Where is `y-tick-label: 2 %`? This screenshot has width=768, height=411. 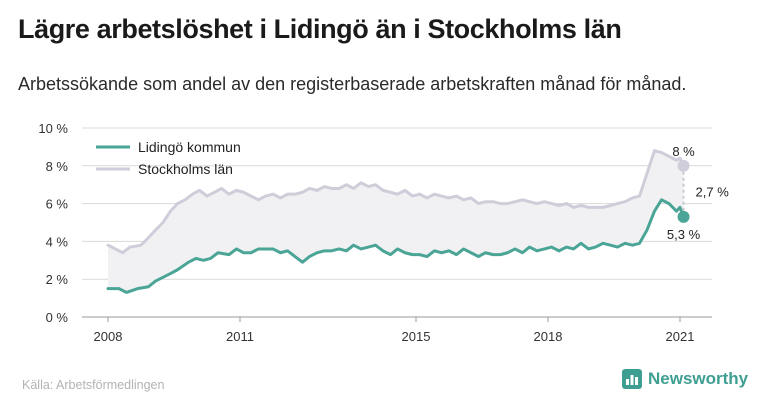 y-tick-label: 2 % is located at coordinates (57, 279).